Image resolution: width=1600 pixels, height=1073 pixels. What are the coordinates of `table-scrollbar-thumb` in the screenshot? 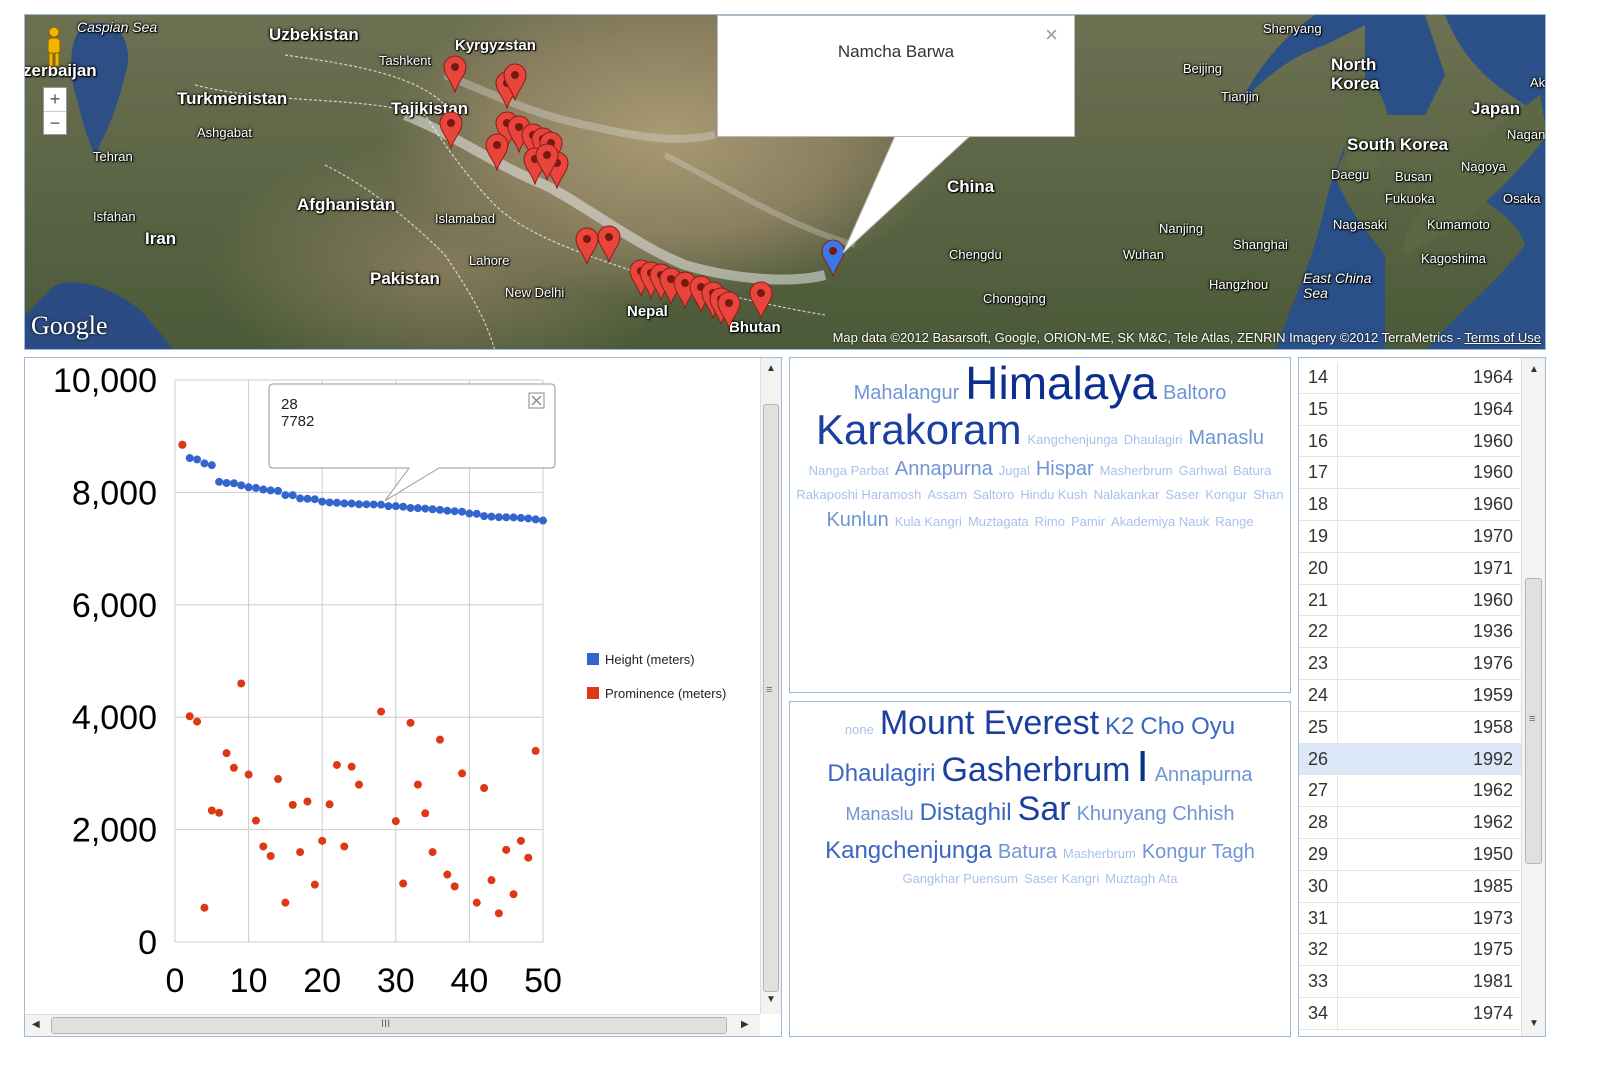 It's located at (1533, 721).